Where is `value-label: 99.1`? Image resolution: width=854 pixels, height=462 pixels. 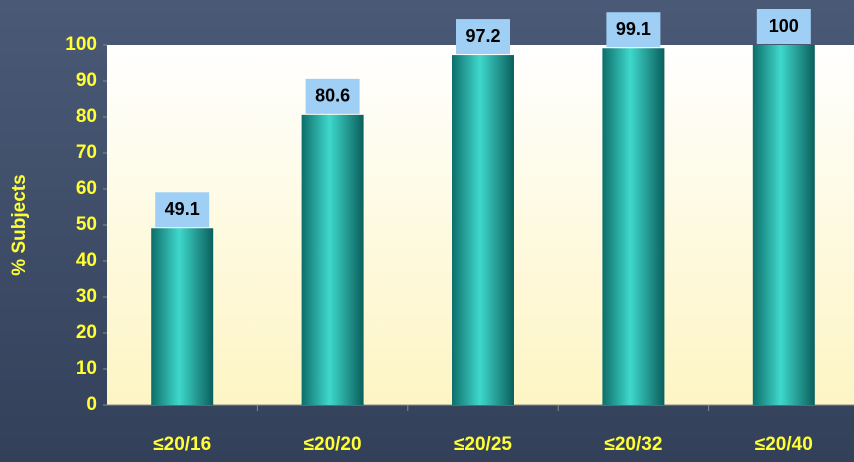
value-label: 99.1 is located at coordinates (633, 29).